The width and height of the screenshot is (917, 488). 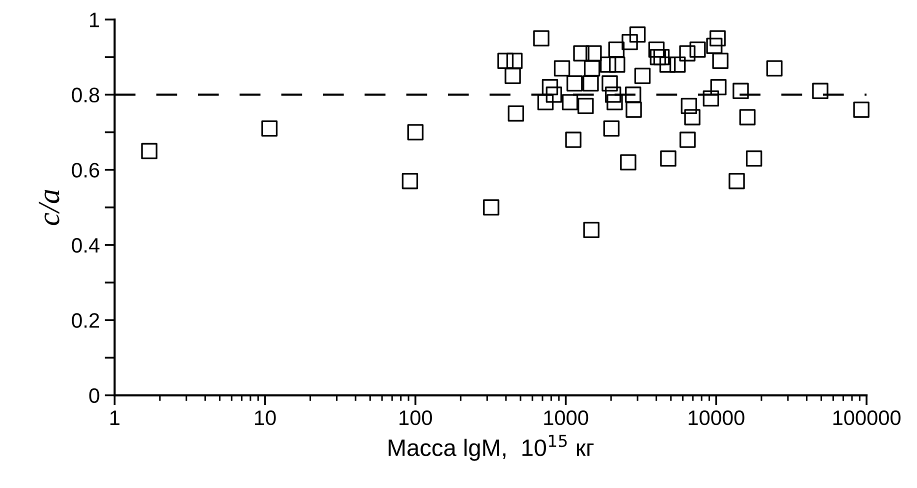 I want to click on y-tick-label: 0, so click(x=94, y=396).